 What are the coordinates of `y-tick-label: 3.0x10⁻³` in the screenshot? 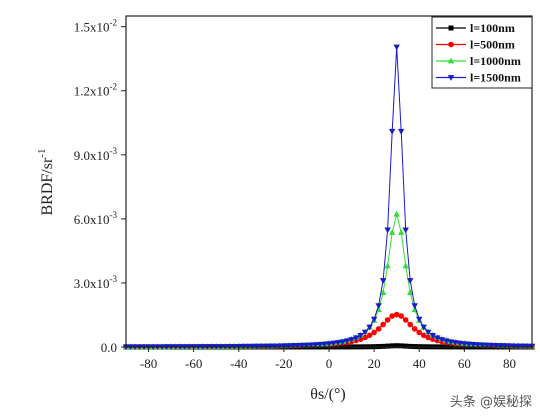 It's located at (96, 282).